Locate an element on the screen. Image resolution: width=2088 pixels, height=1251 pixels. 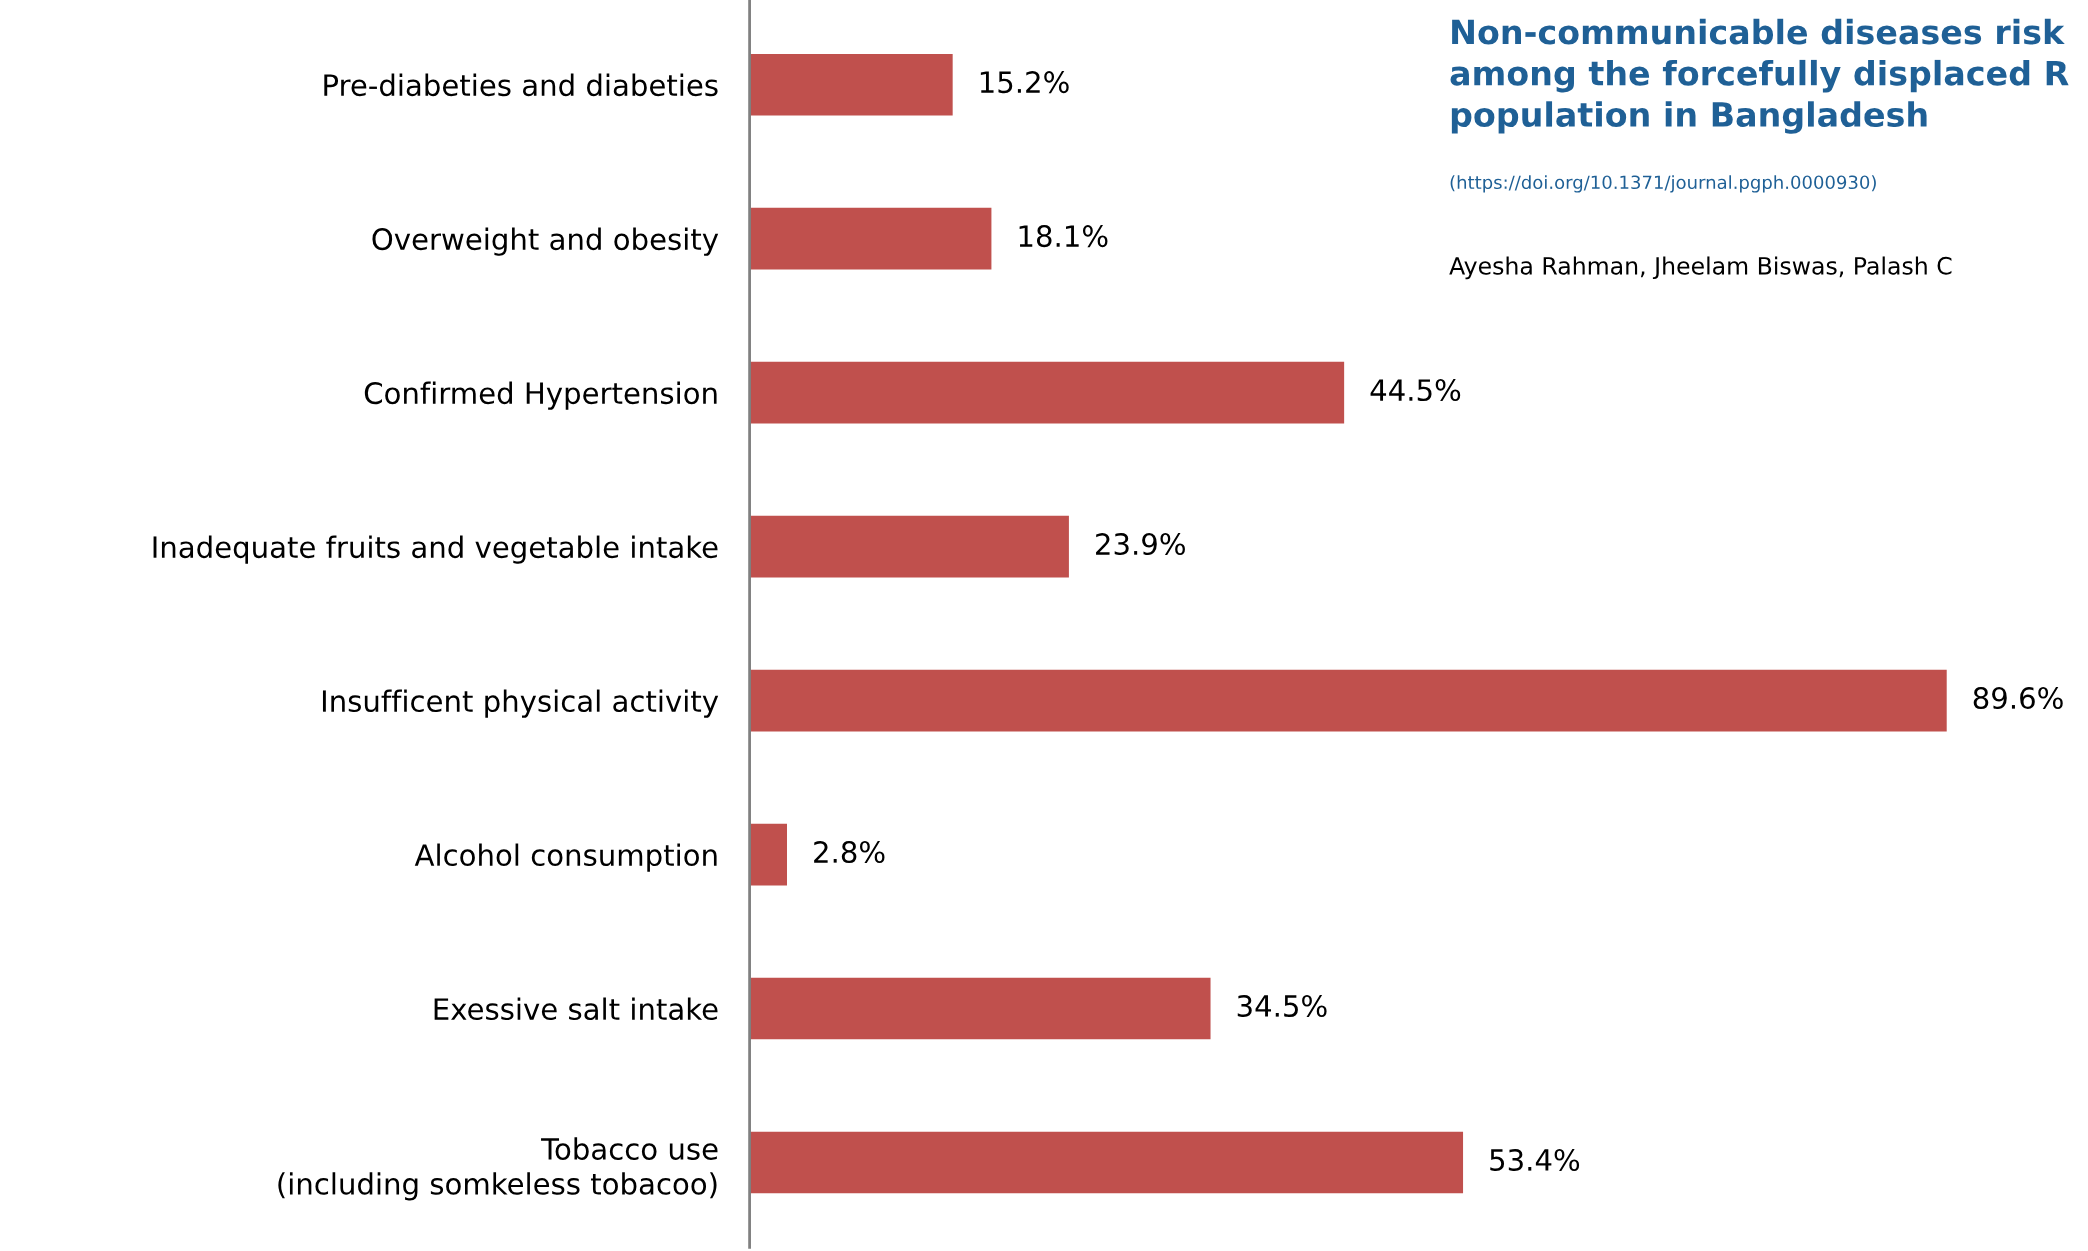
y-tick-label: Alcohol consumption is located at coordinates (565, 857).